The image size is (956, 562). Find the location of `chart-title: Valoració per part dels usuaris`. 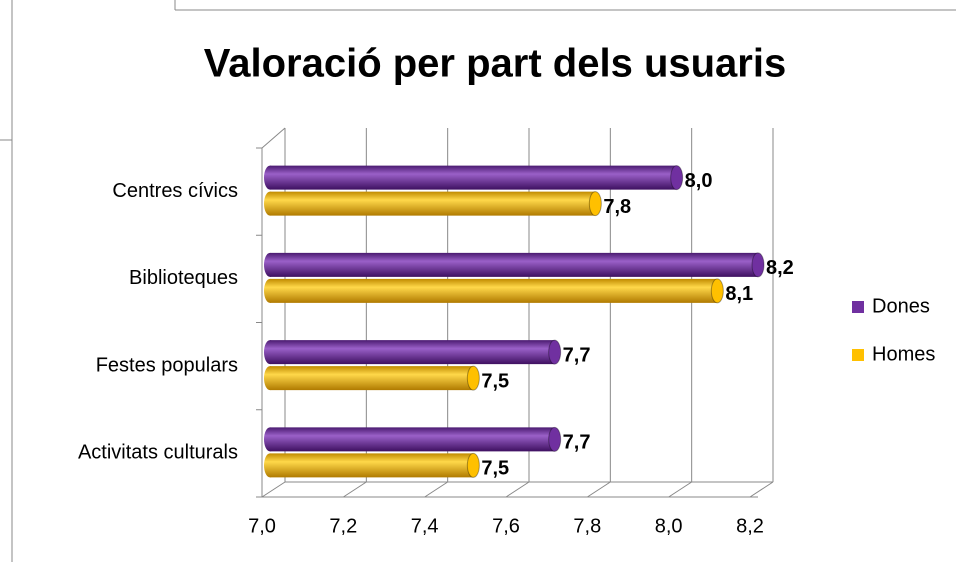

chart-title: Valoració per part dels usuaris is located at coordinates (495, 64).